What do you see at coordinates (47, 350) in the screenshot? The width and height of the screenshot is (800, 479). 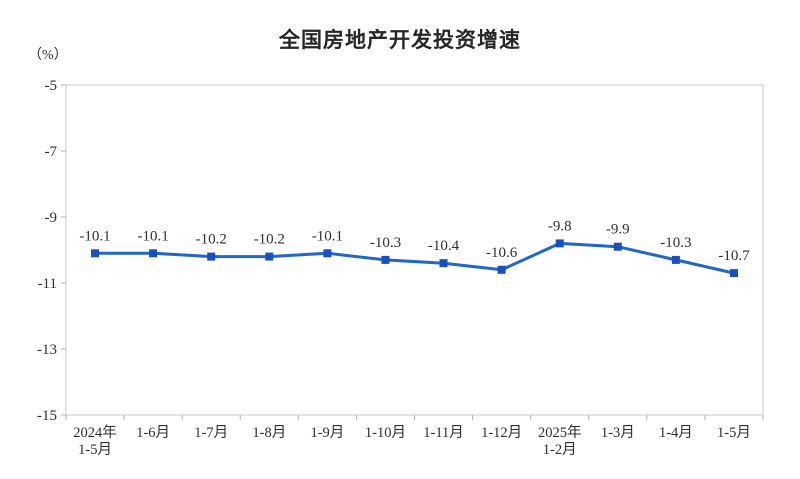 I see `y-axis-tick-label: -13` at bounding box center [47, 350].